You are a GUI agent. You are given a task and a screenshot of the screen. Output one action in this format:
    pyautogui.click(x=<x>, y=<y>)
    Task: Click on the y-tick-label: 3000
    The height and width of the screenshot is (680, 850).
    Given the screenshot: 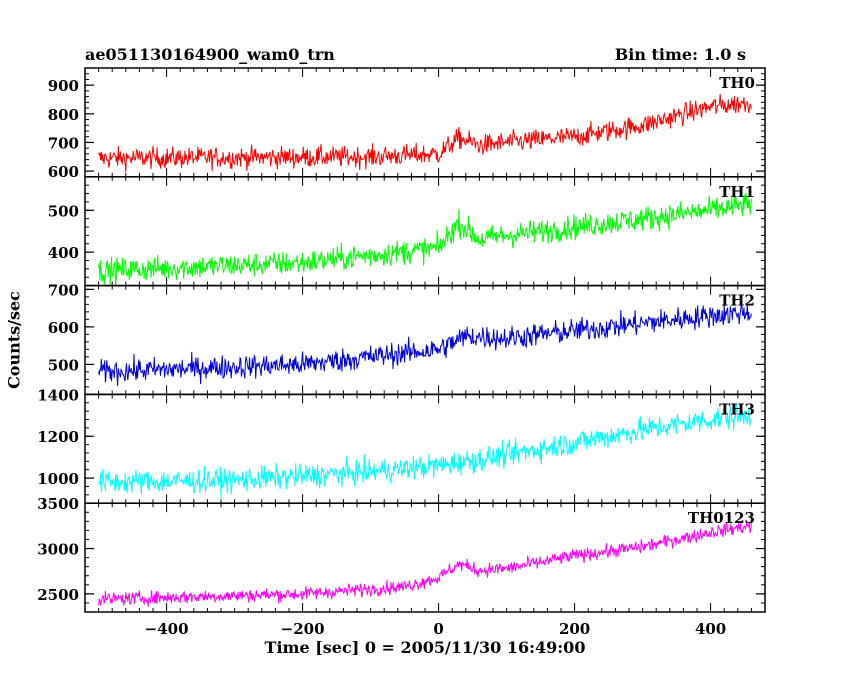 What is the action you would take?
    pyautogui.click(x=58, y=550)
    